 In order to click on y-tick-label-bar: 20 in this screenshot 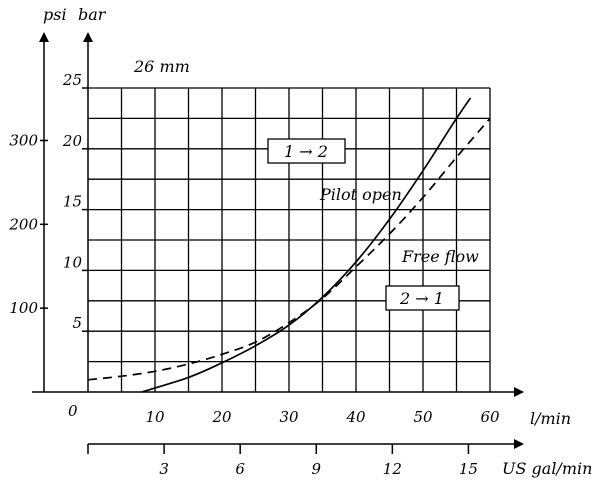, I will do `click(72, 141)`.